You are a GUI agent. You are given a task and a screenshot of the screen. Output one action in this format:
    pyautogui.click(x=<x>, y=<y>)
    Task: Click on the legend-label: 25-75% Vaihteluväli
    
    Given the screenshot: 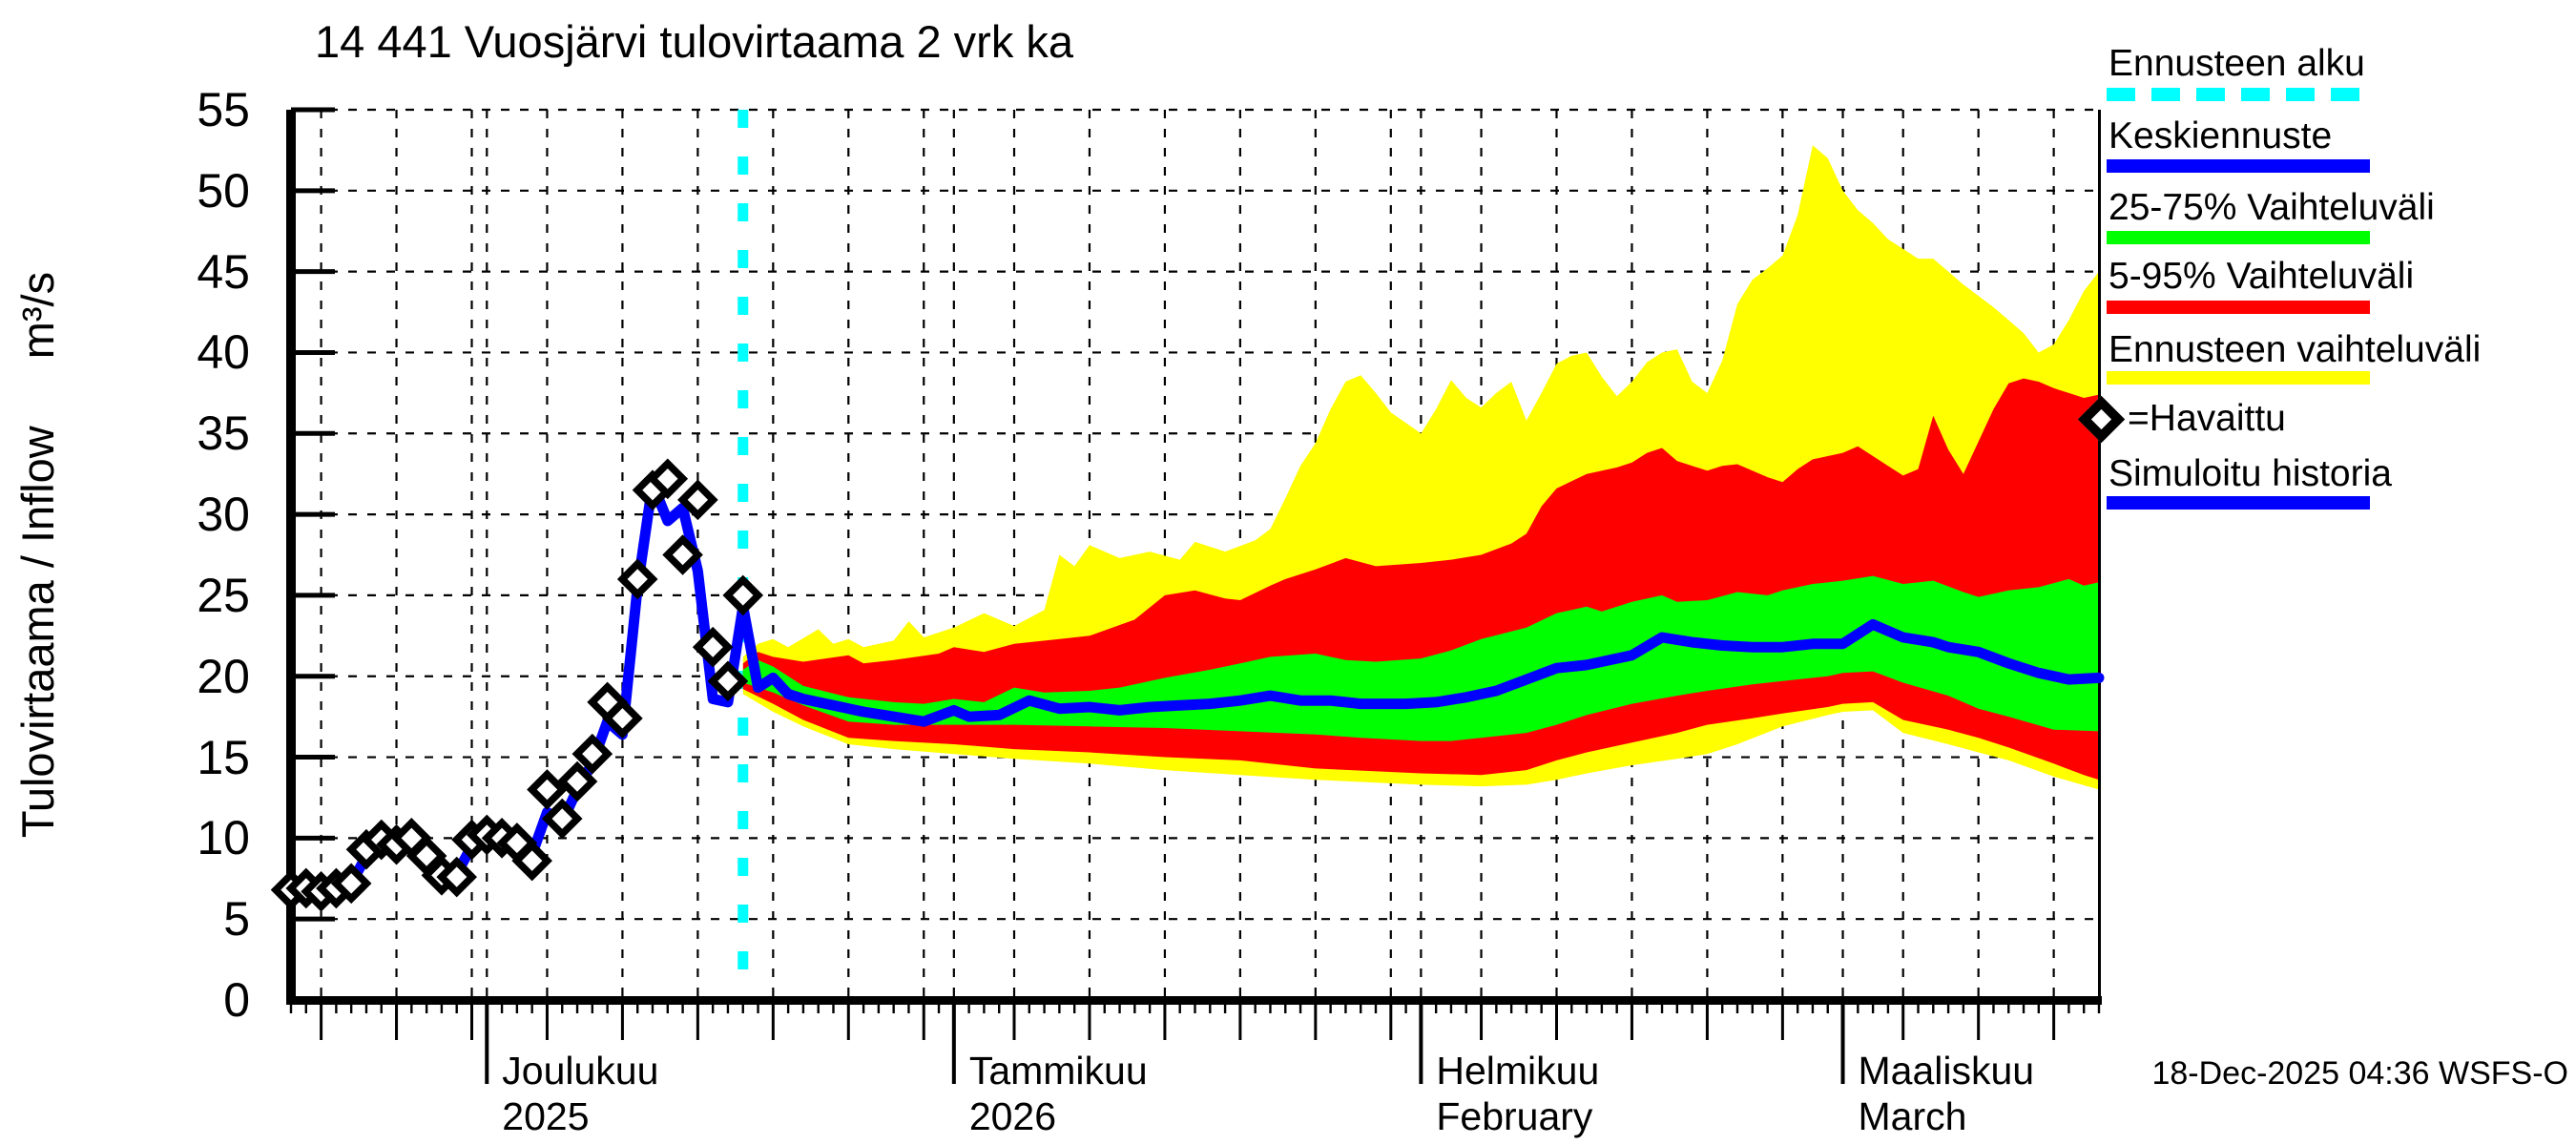 What is the action you would take?
    pyautogui.click(x=2272, y=207)
    